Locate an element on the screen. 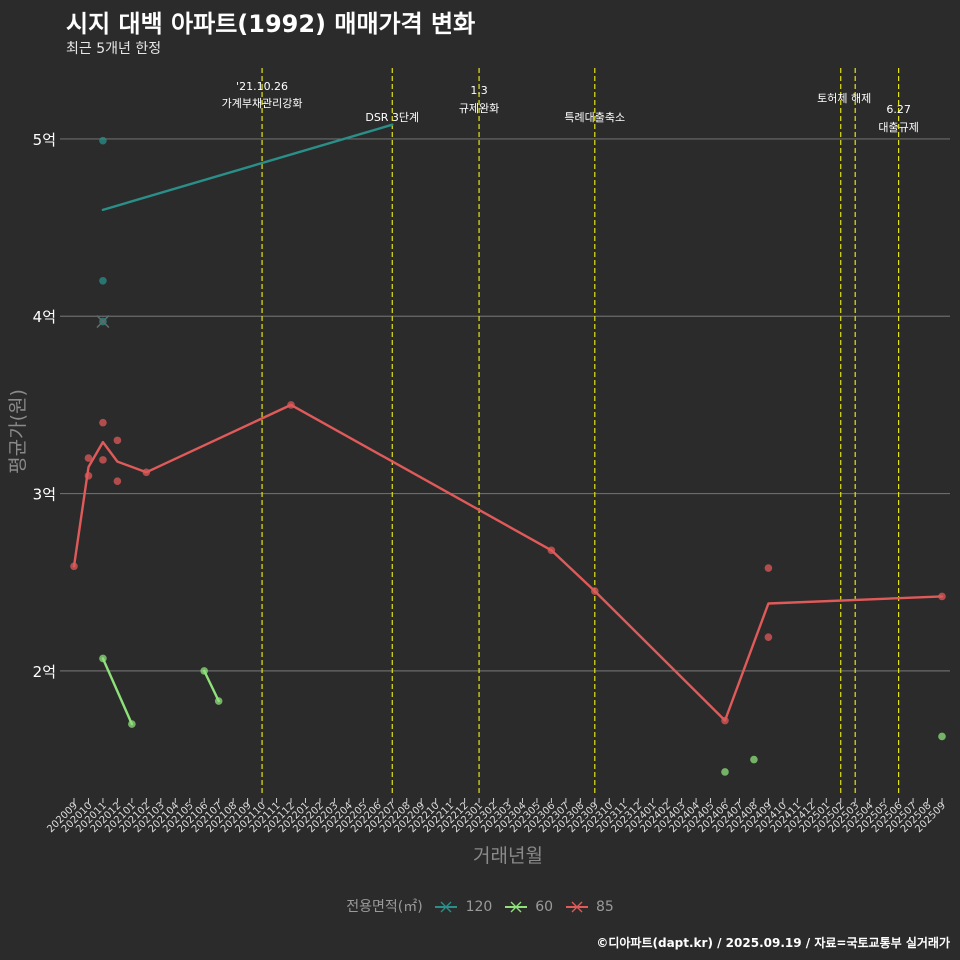 This screenshot has height=960, width=960. legend: 전용면적(㎡) 120 60 85 is located at coordinates (480, 906).